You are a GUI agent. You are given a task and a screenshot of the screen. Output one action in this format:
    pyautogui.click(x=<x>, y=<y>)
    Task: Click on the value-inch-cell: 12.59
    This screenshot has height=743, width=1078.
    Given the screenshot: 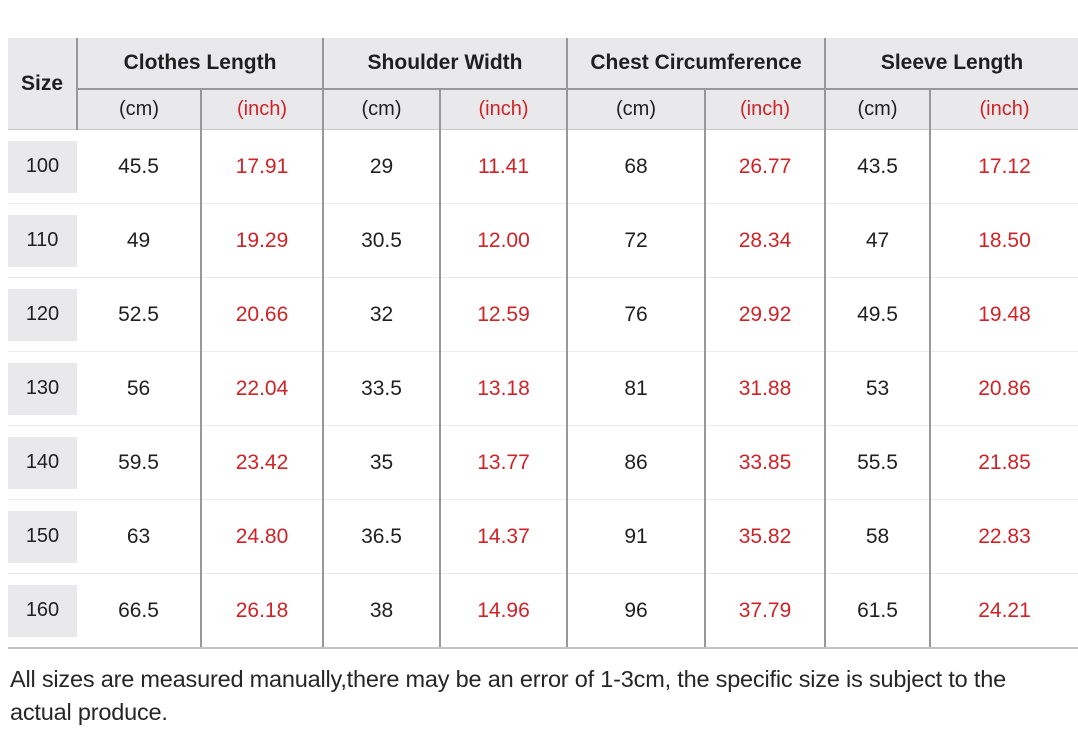 What is the action you would take?
    pyautogui.click(x=503, y=314)
    